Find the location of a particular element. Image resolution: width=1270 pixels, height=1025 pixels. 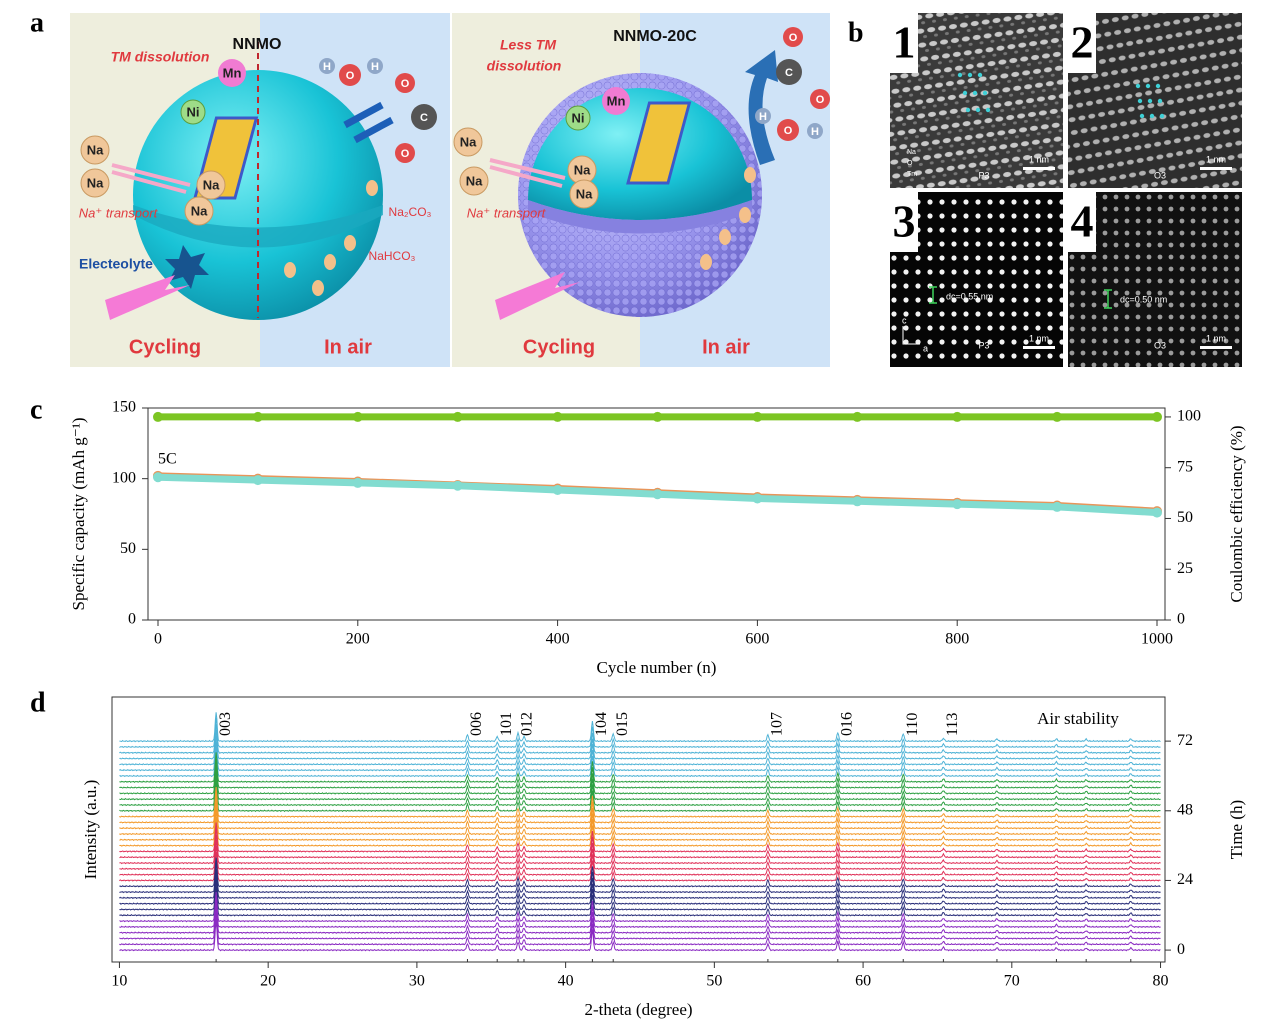

label: Electeolyte is located at coordinates (116, 264).